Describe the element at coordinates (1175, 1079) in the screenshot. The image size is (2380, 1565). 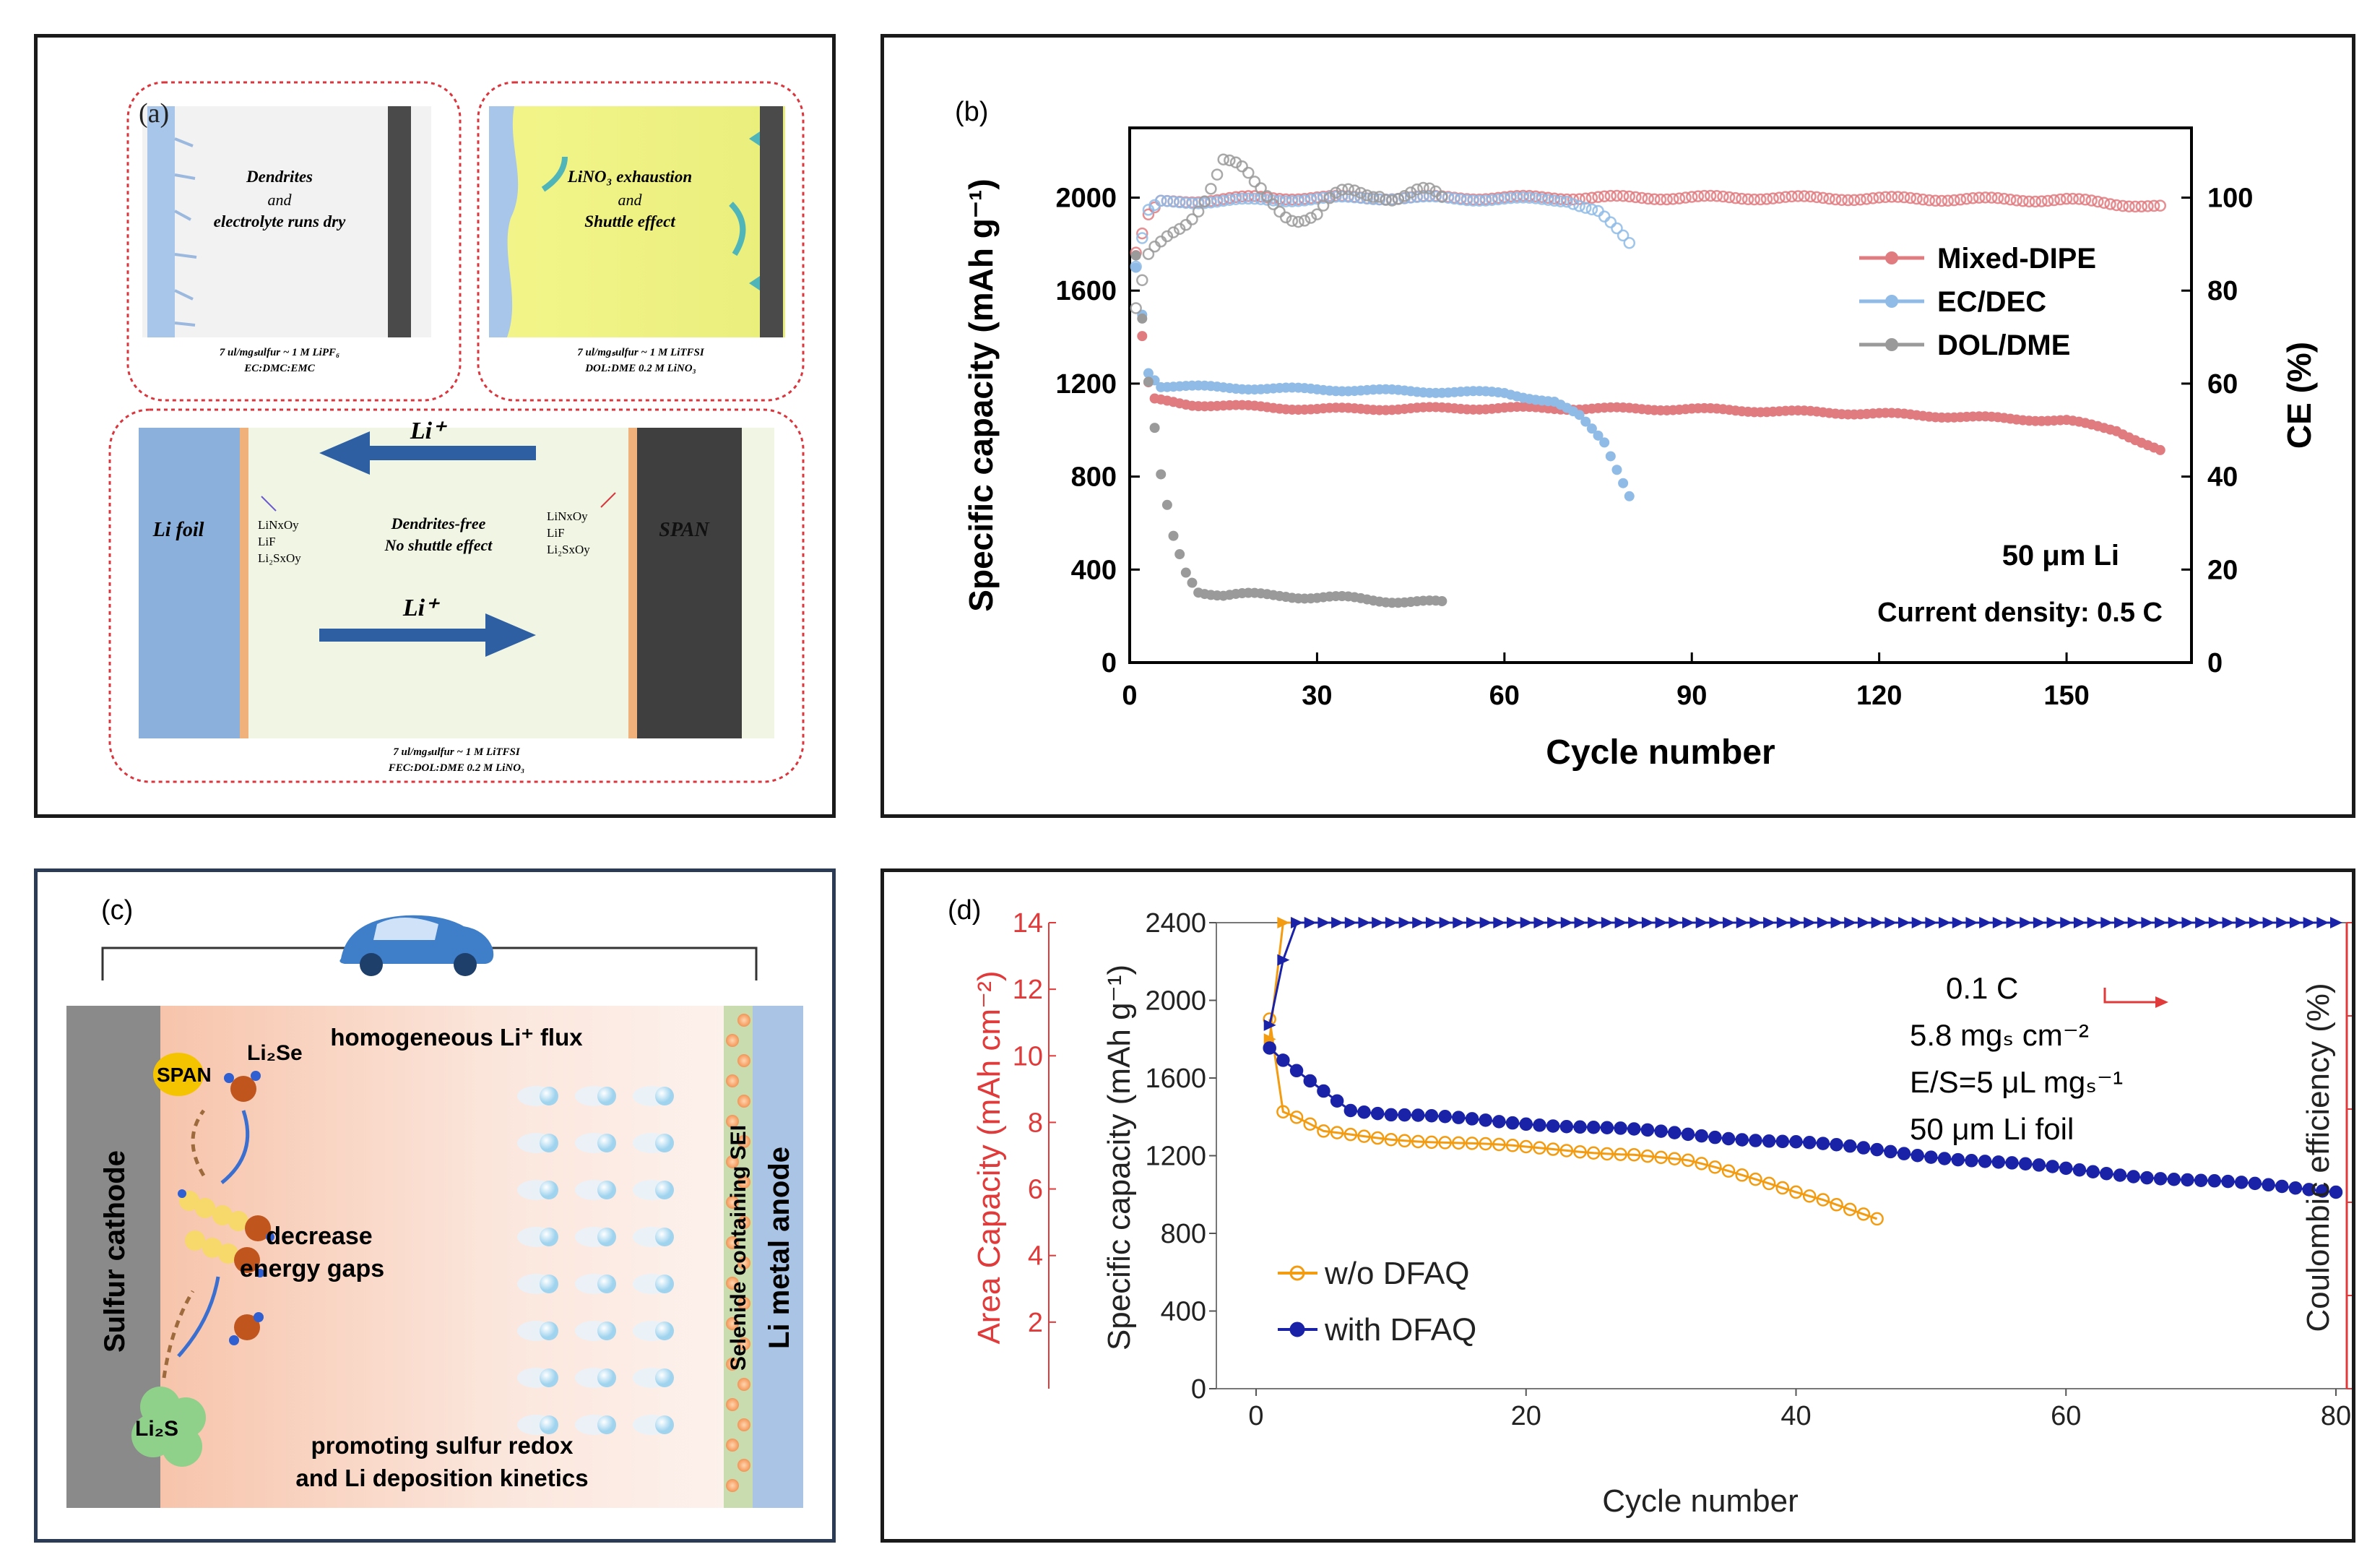
I see `y-tick-label-d: 1600` at that location.